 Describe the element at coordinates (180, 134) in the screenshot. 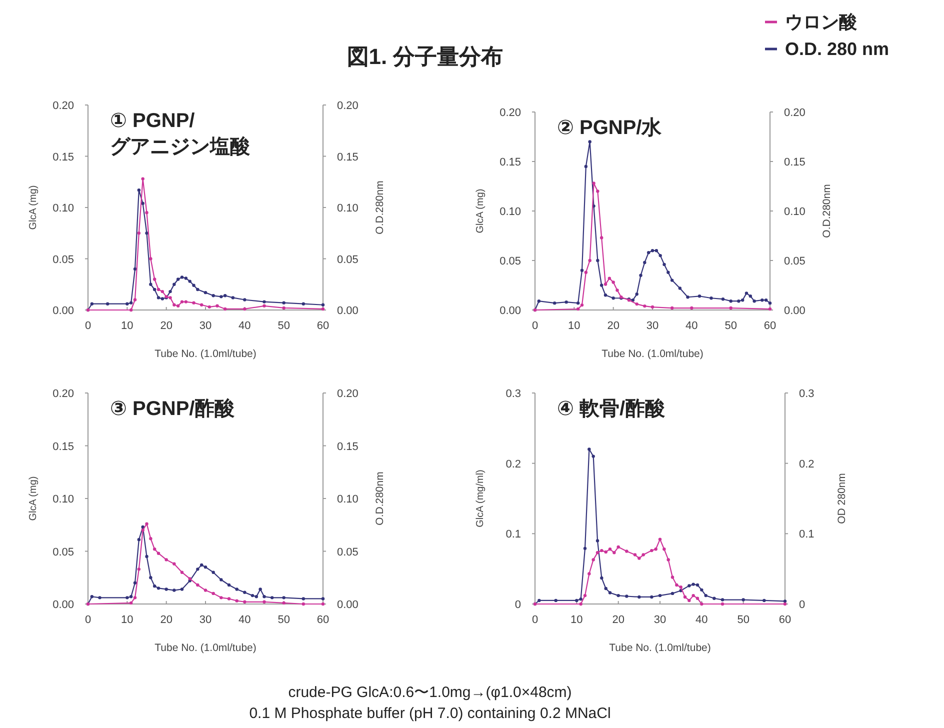

I see `text: ① PGNP/グアニジン塩酸` at that location.